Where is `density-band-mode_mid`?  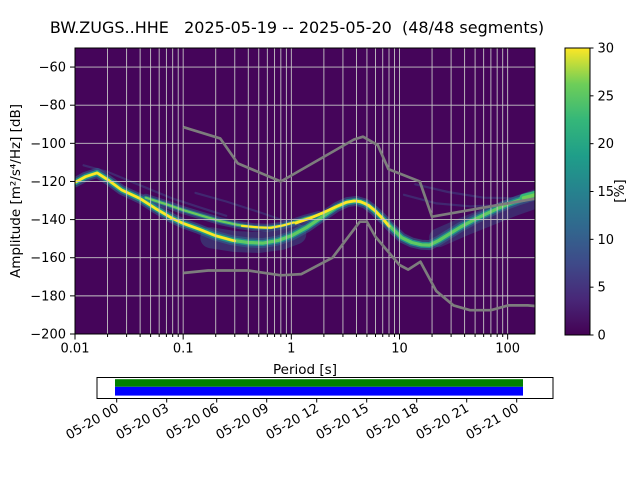
density-band-mode_mid is located at coordinates (342, 213).